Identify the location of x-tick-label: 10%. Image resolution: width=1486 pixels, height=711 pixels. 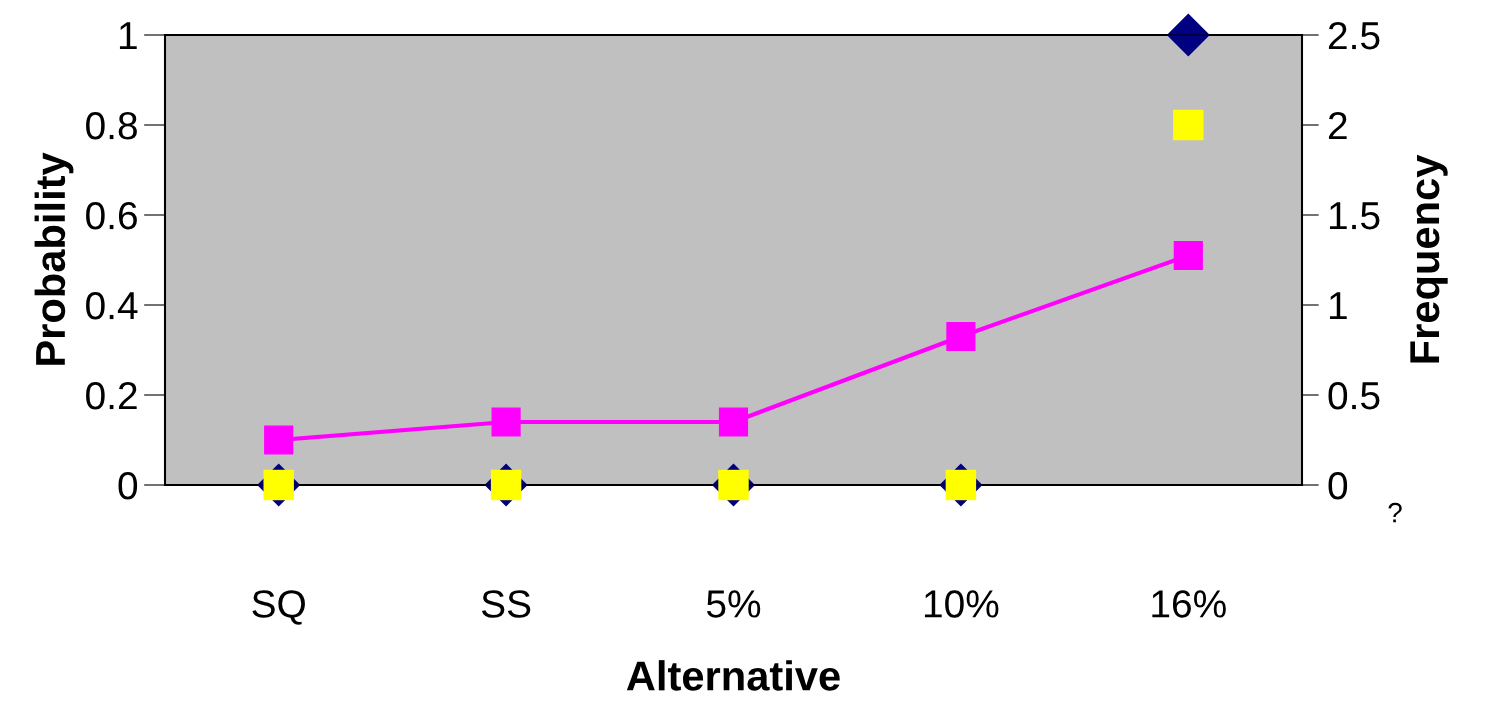
(961, 604).